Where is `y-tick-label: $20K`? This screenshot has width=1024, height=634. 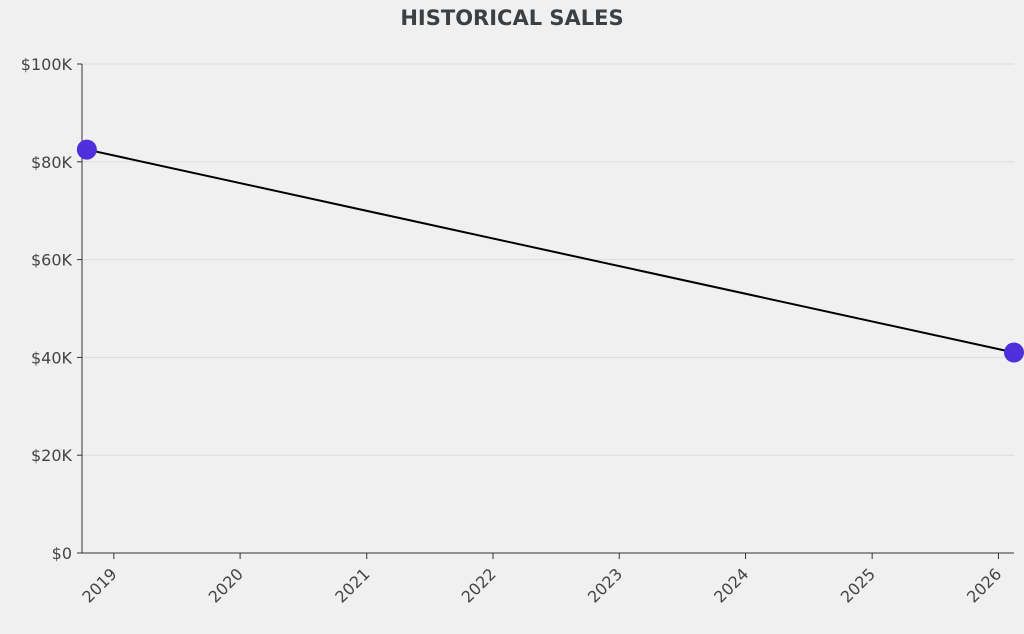
y-tick-label: $20K is located at coordinates (52, 455).